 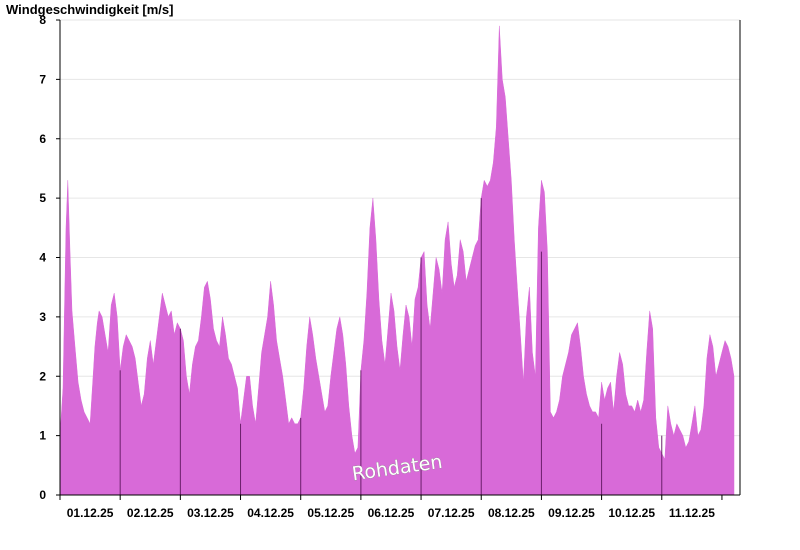 What do you see at coordinates (42, 198) in the screenshot?
I see `y-tick-label: 5` at bounding box center [42, 198].